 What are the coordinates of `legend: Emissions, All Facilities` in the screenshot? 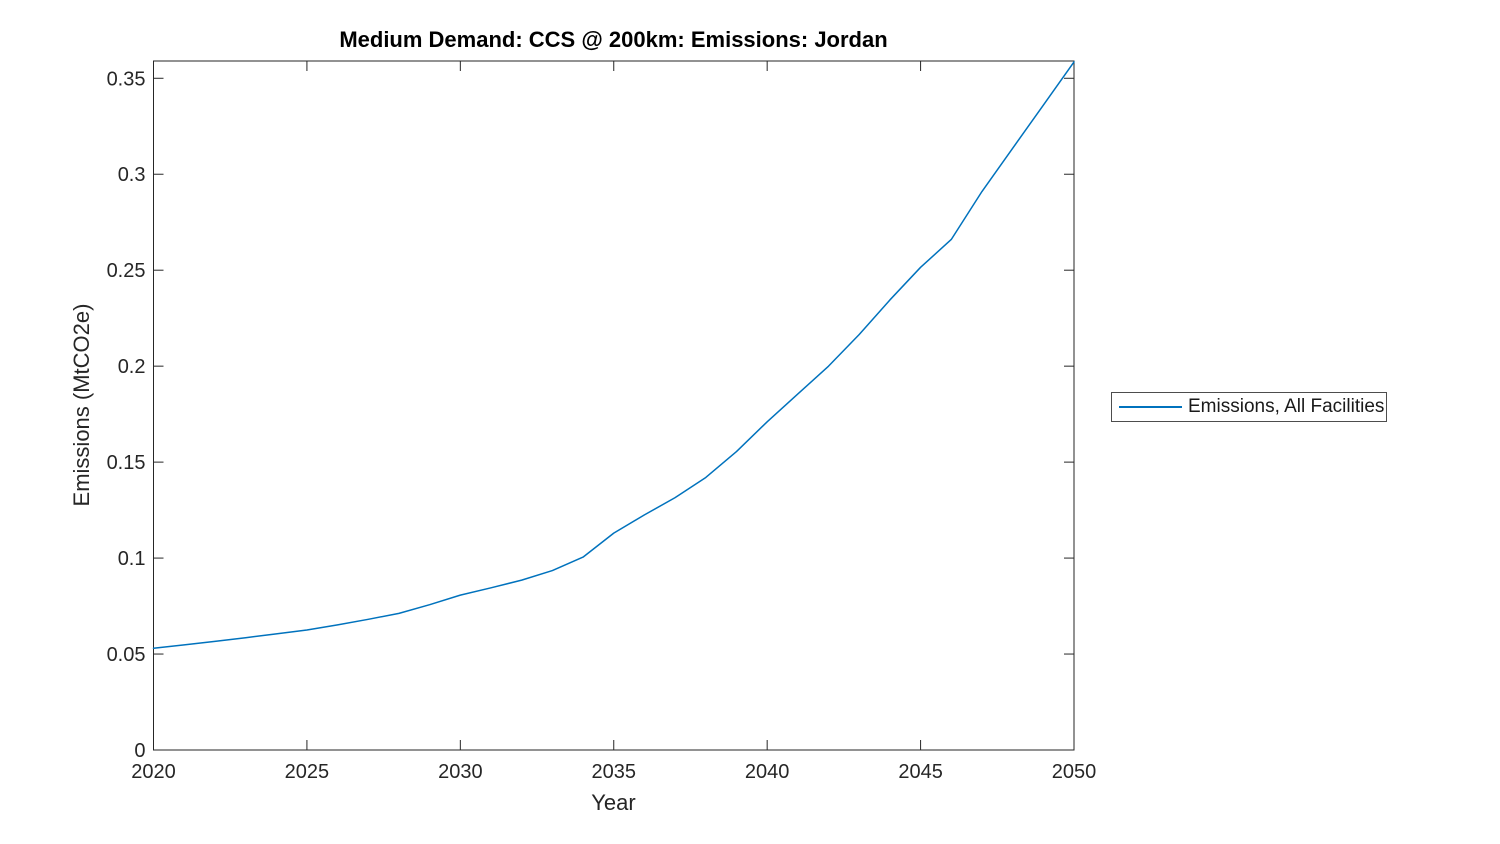 It's located at (1249, 407).